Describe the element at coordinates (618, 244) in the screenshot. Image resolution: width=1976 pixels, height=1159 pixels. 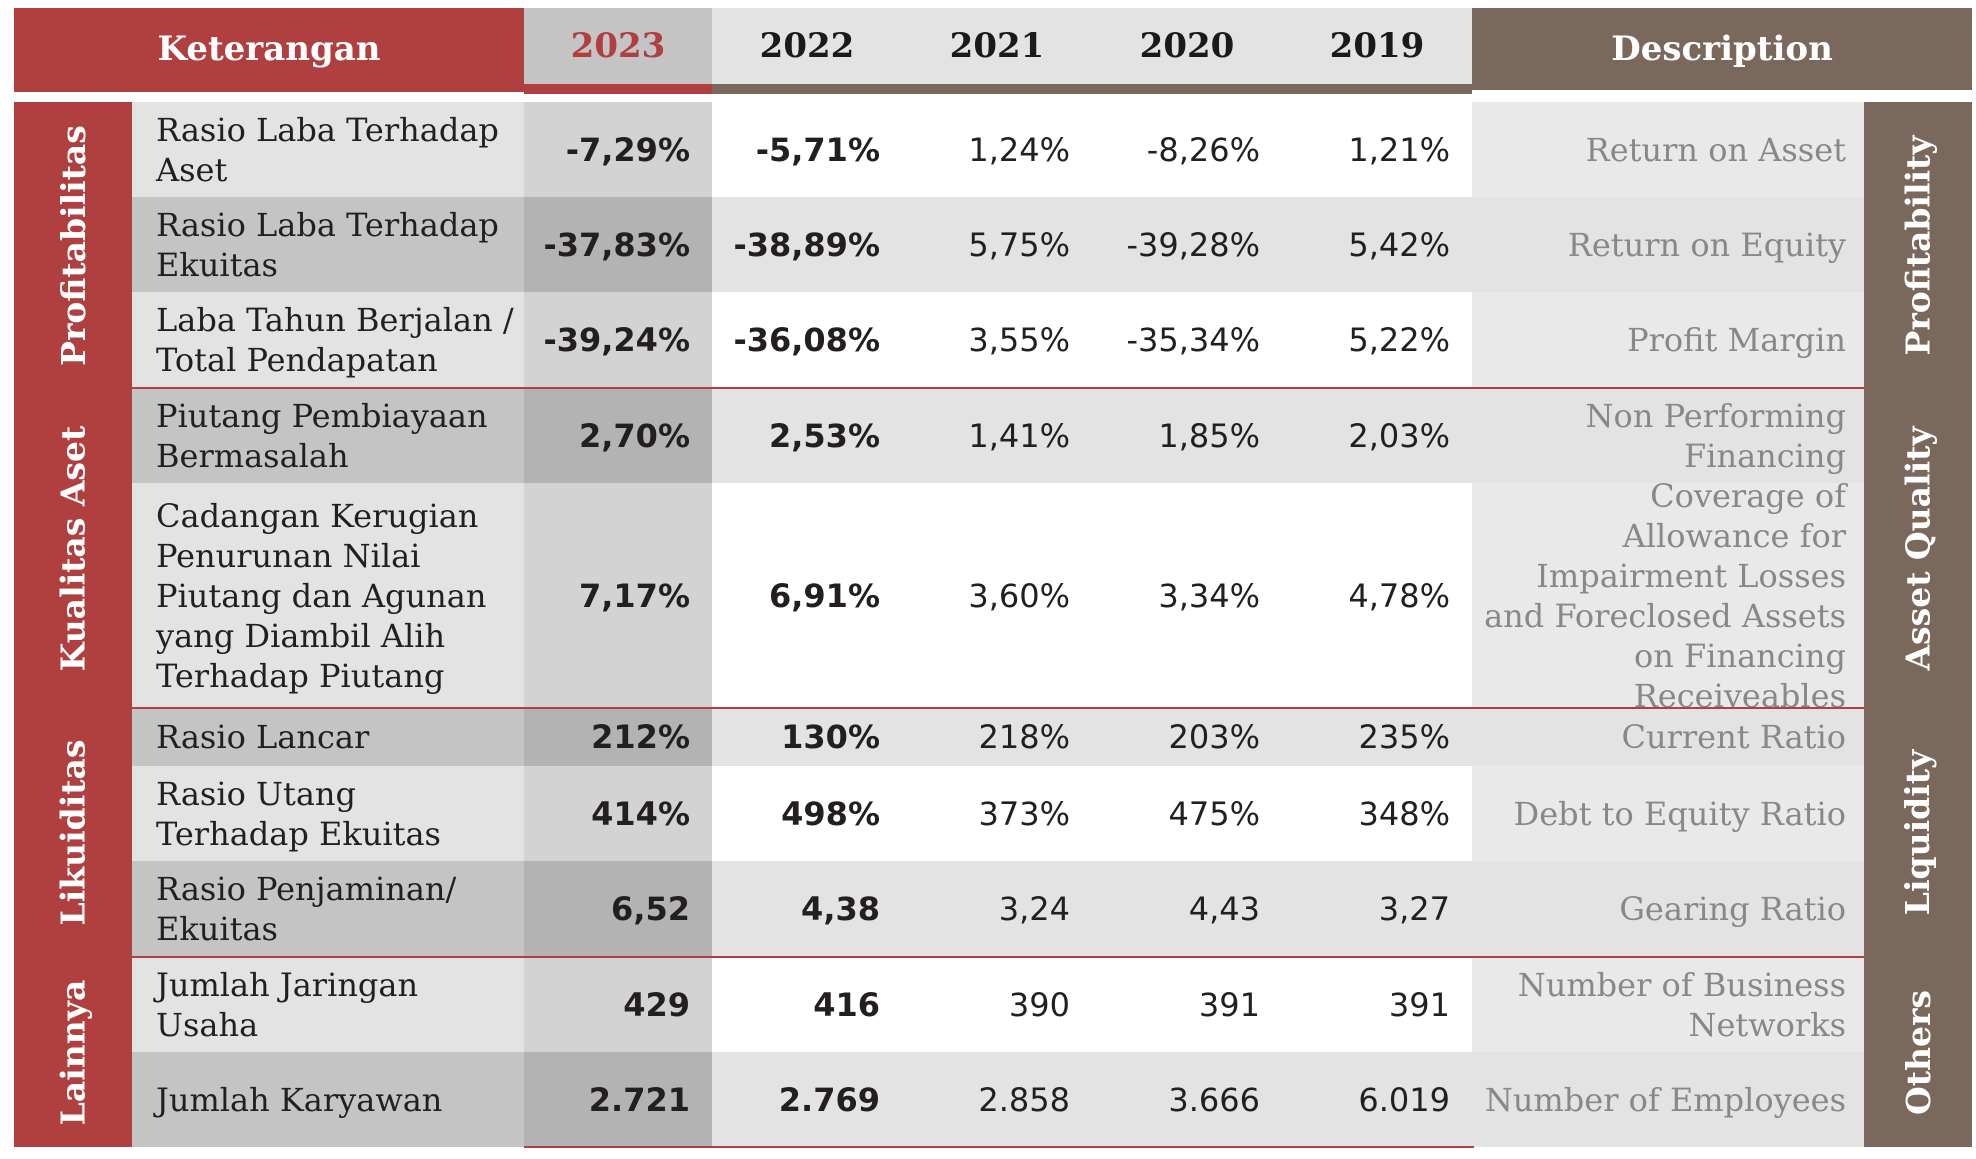
I see `row-value-2023: -37,83%` at that location.